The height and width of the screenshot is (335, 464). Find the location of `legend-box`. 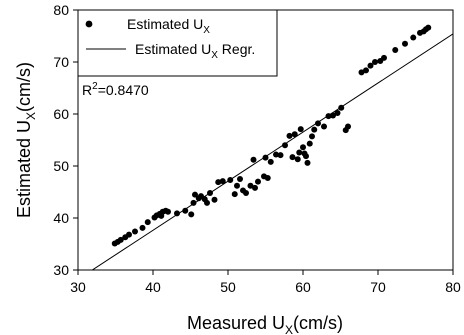

legend-box is located at coordinates (177, 43).